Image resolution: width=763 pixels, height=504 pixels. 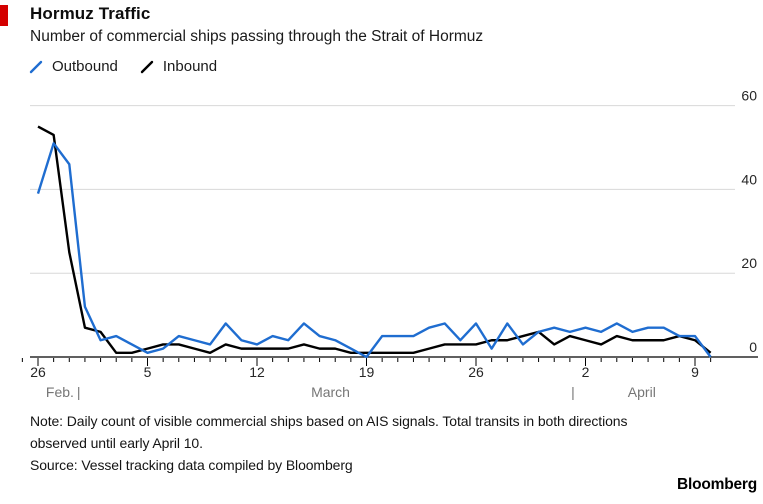 What do you see at coordinates (90, 13) in the screenshot?
I see `page-title: Hormuz Traffic` at bounding box center [90, 13].